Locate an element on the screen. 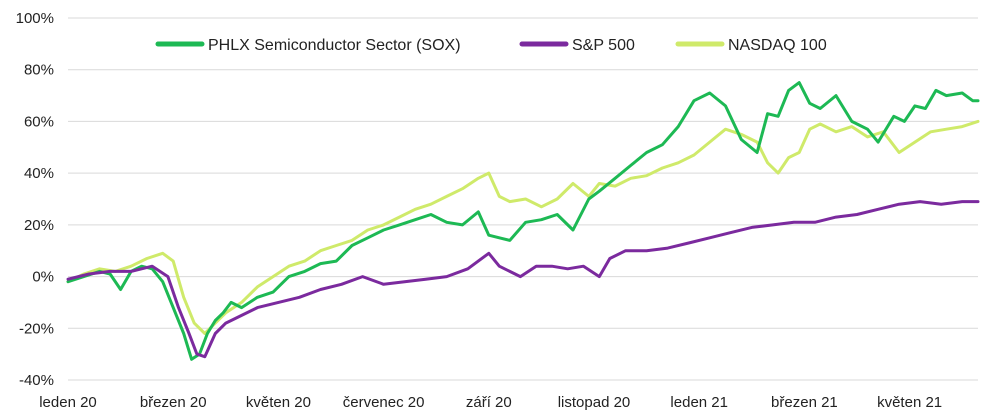  y-axis-tick-labels: 100% 80% 60% 40% 20% 0% -20% -40% is located at coordinates (35, 199).